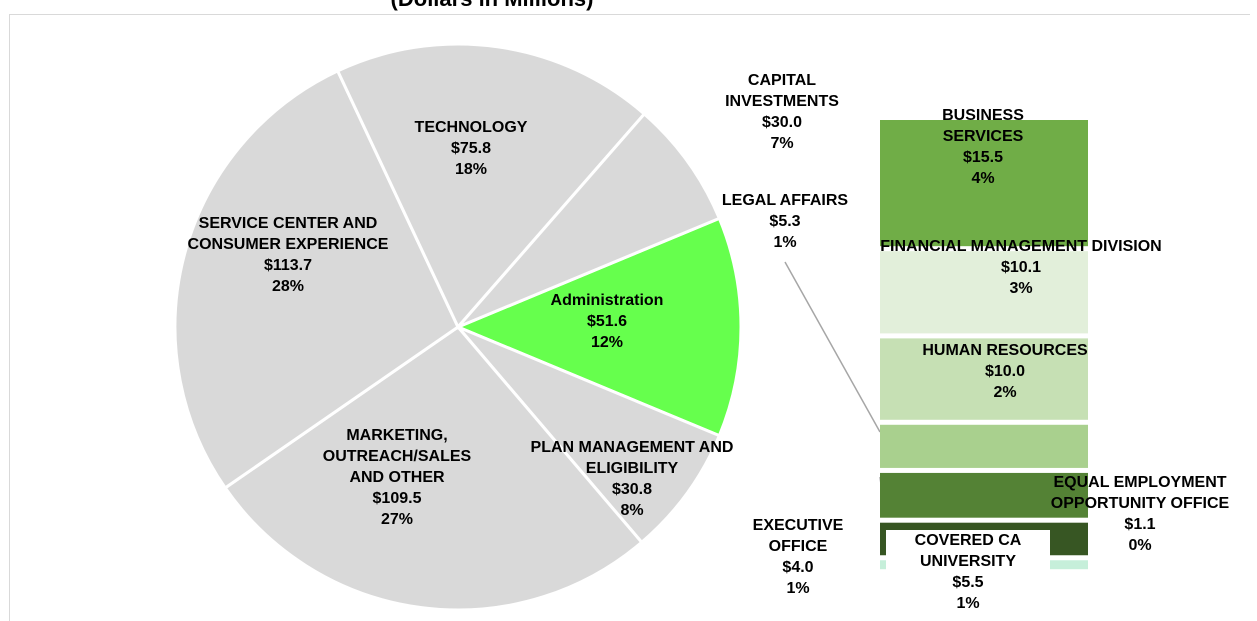 This screenshot has width=1257, height=621. I want to click on data-label: COVERED CA UNIVERSITY $5.5 1%, so click(968, 572).